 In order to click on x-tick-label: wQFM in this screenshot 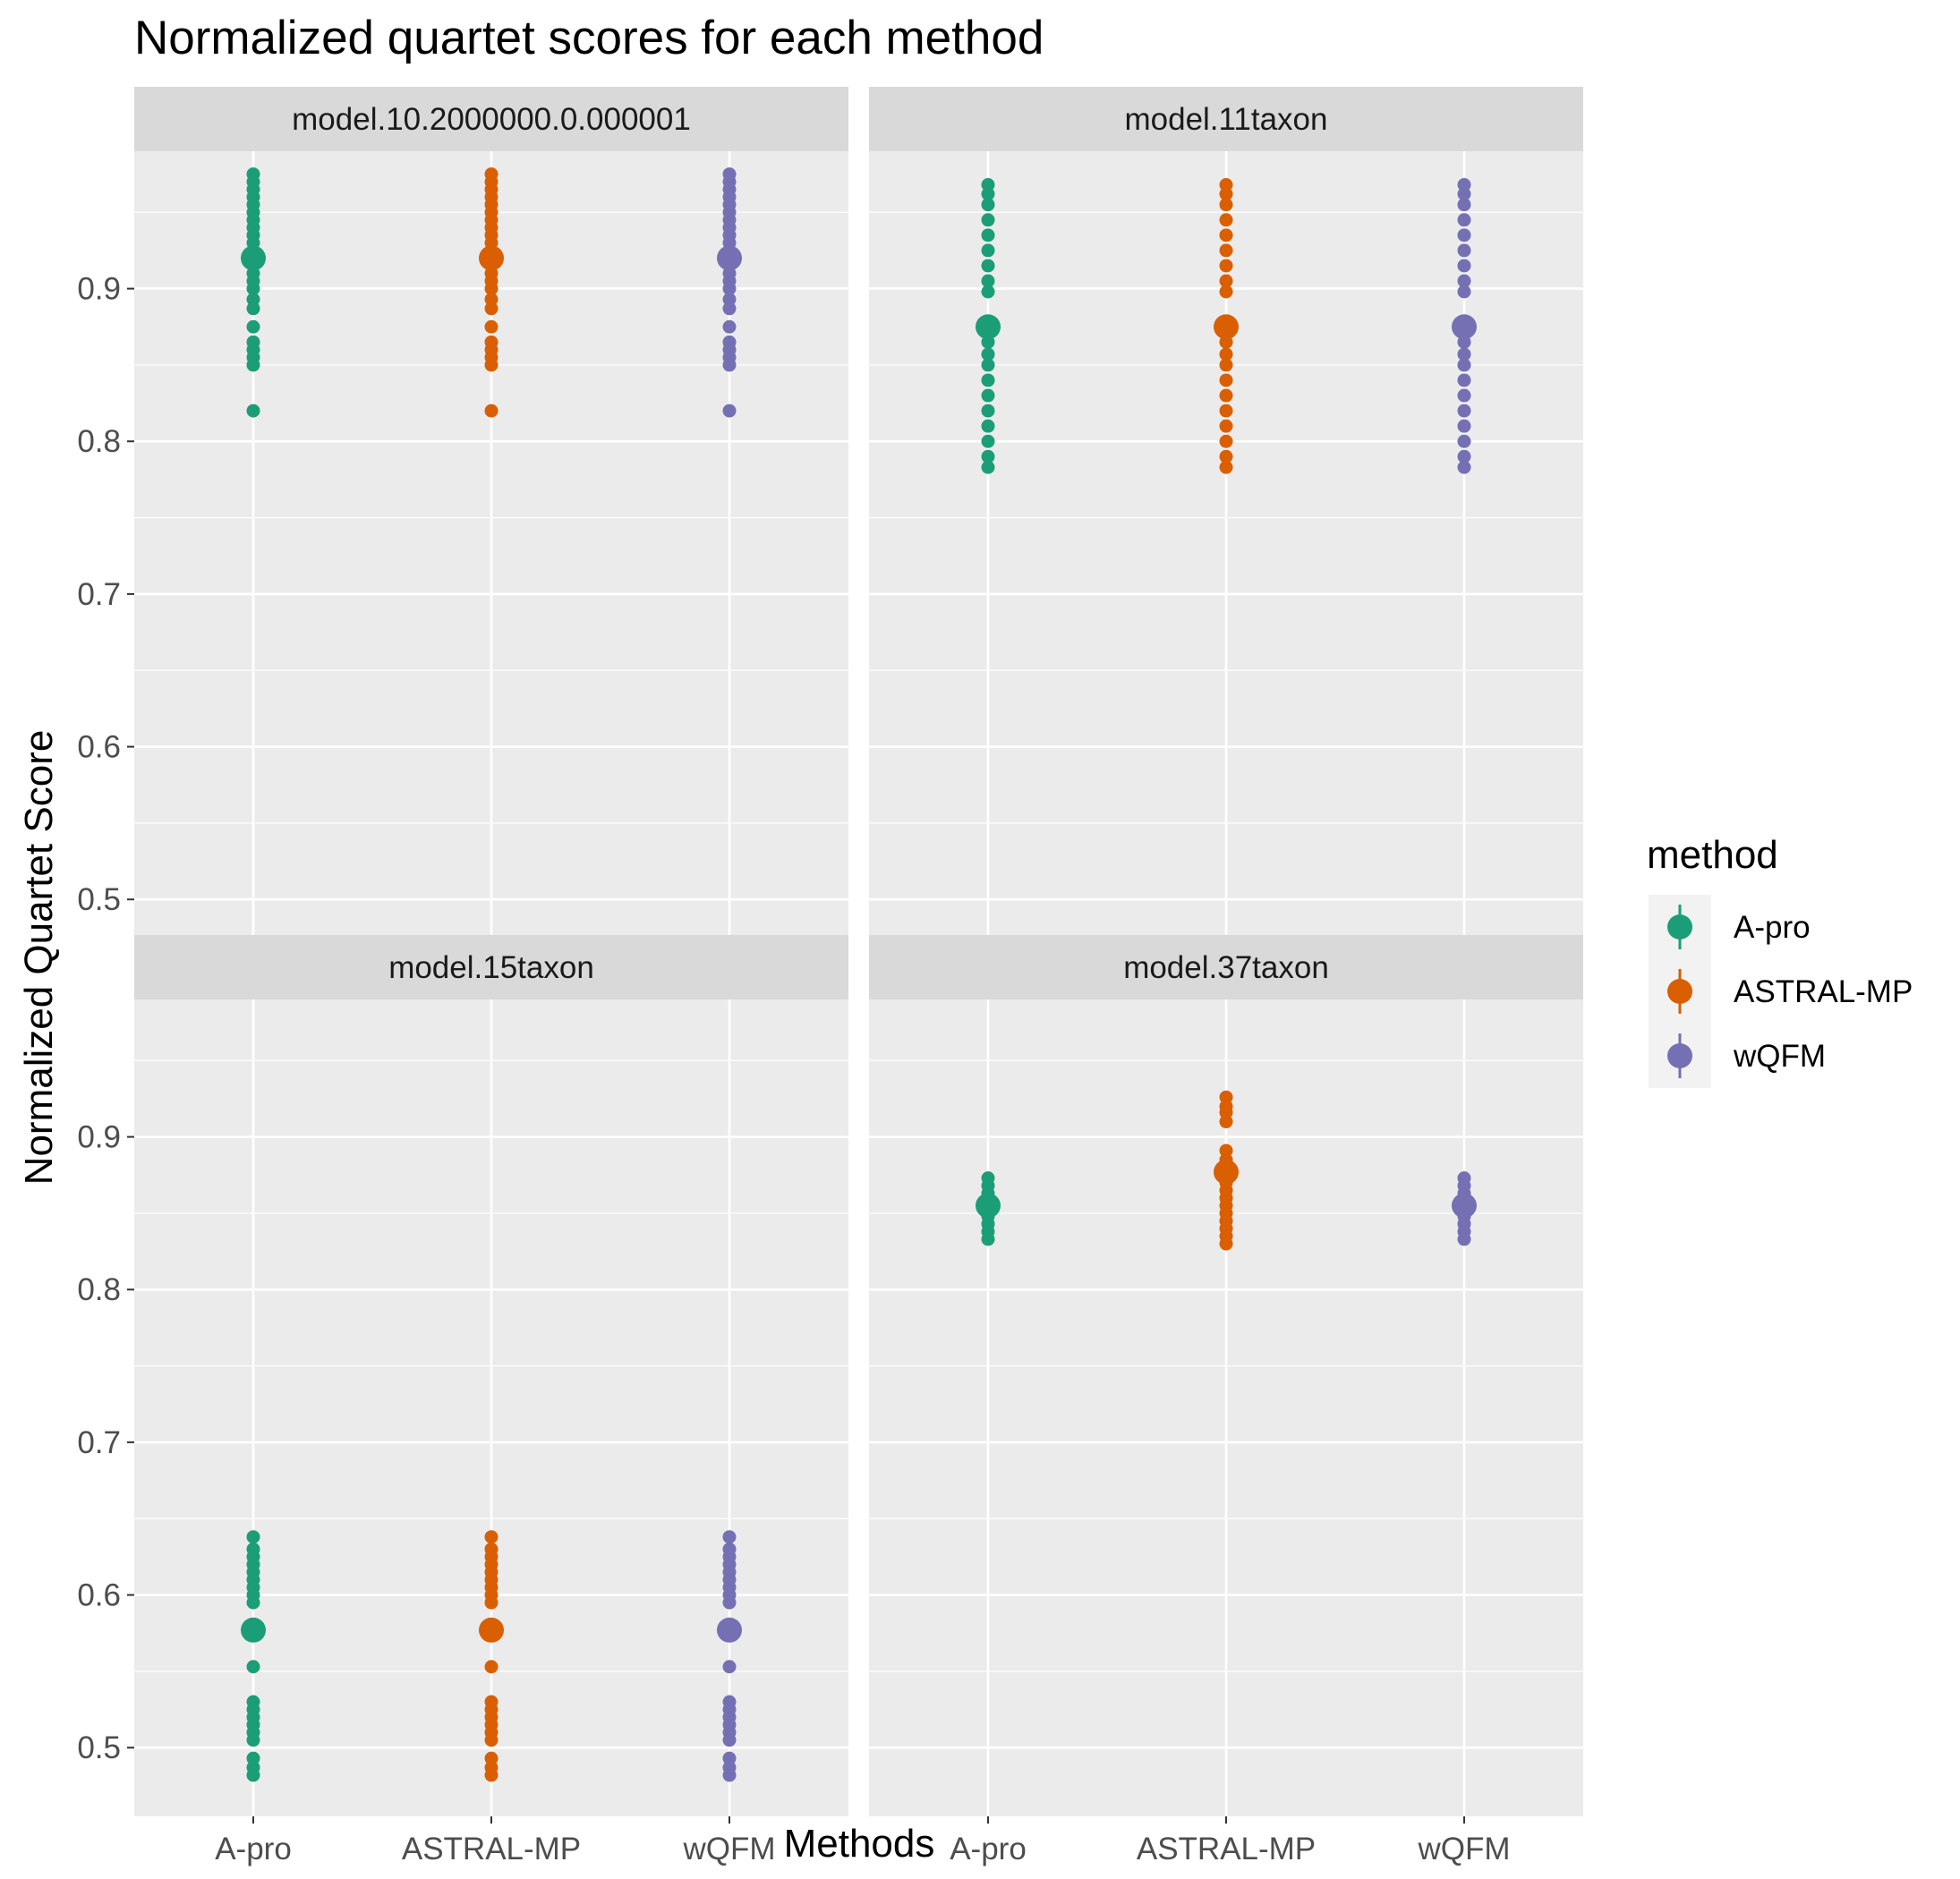, I will do `click(728, 1849)`.